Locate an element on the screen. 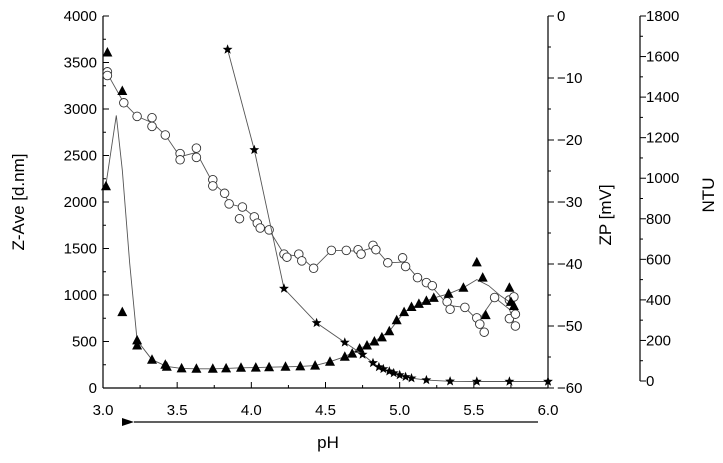  y-ticks-zp: 0 −10 −20 −30 −40 −50 −60 is located at coordinates (565, 202).